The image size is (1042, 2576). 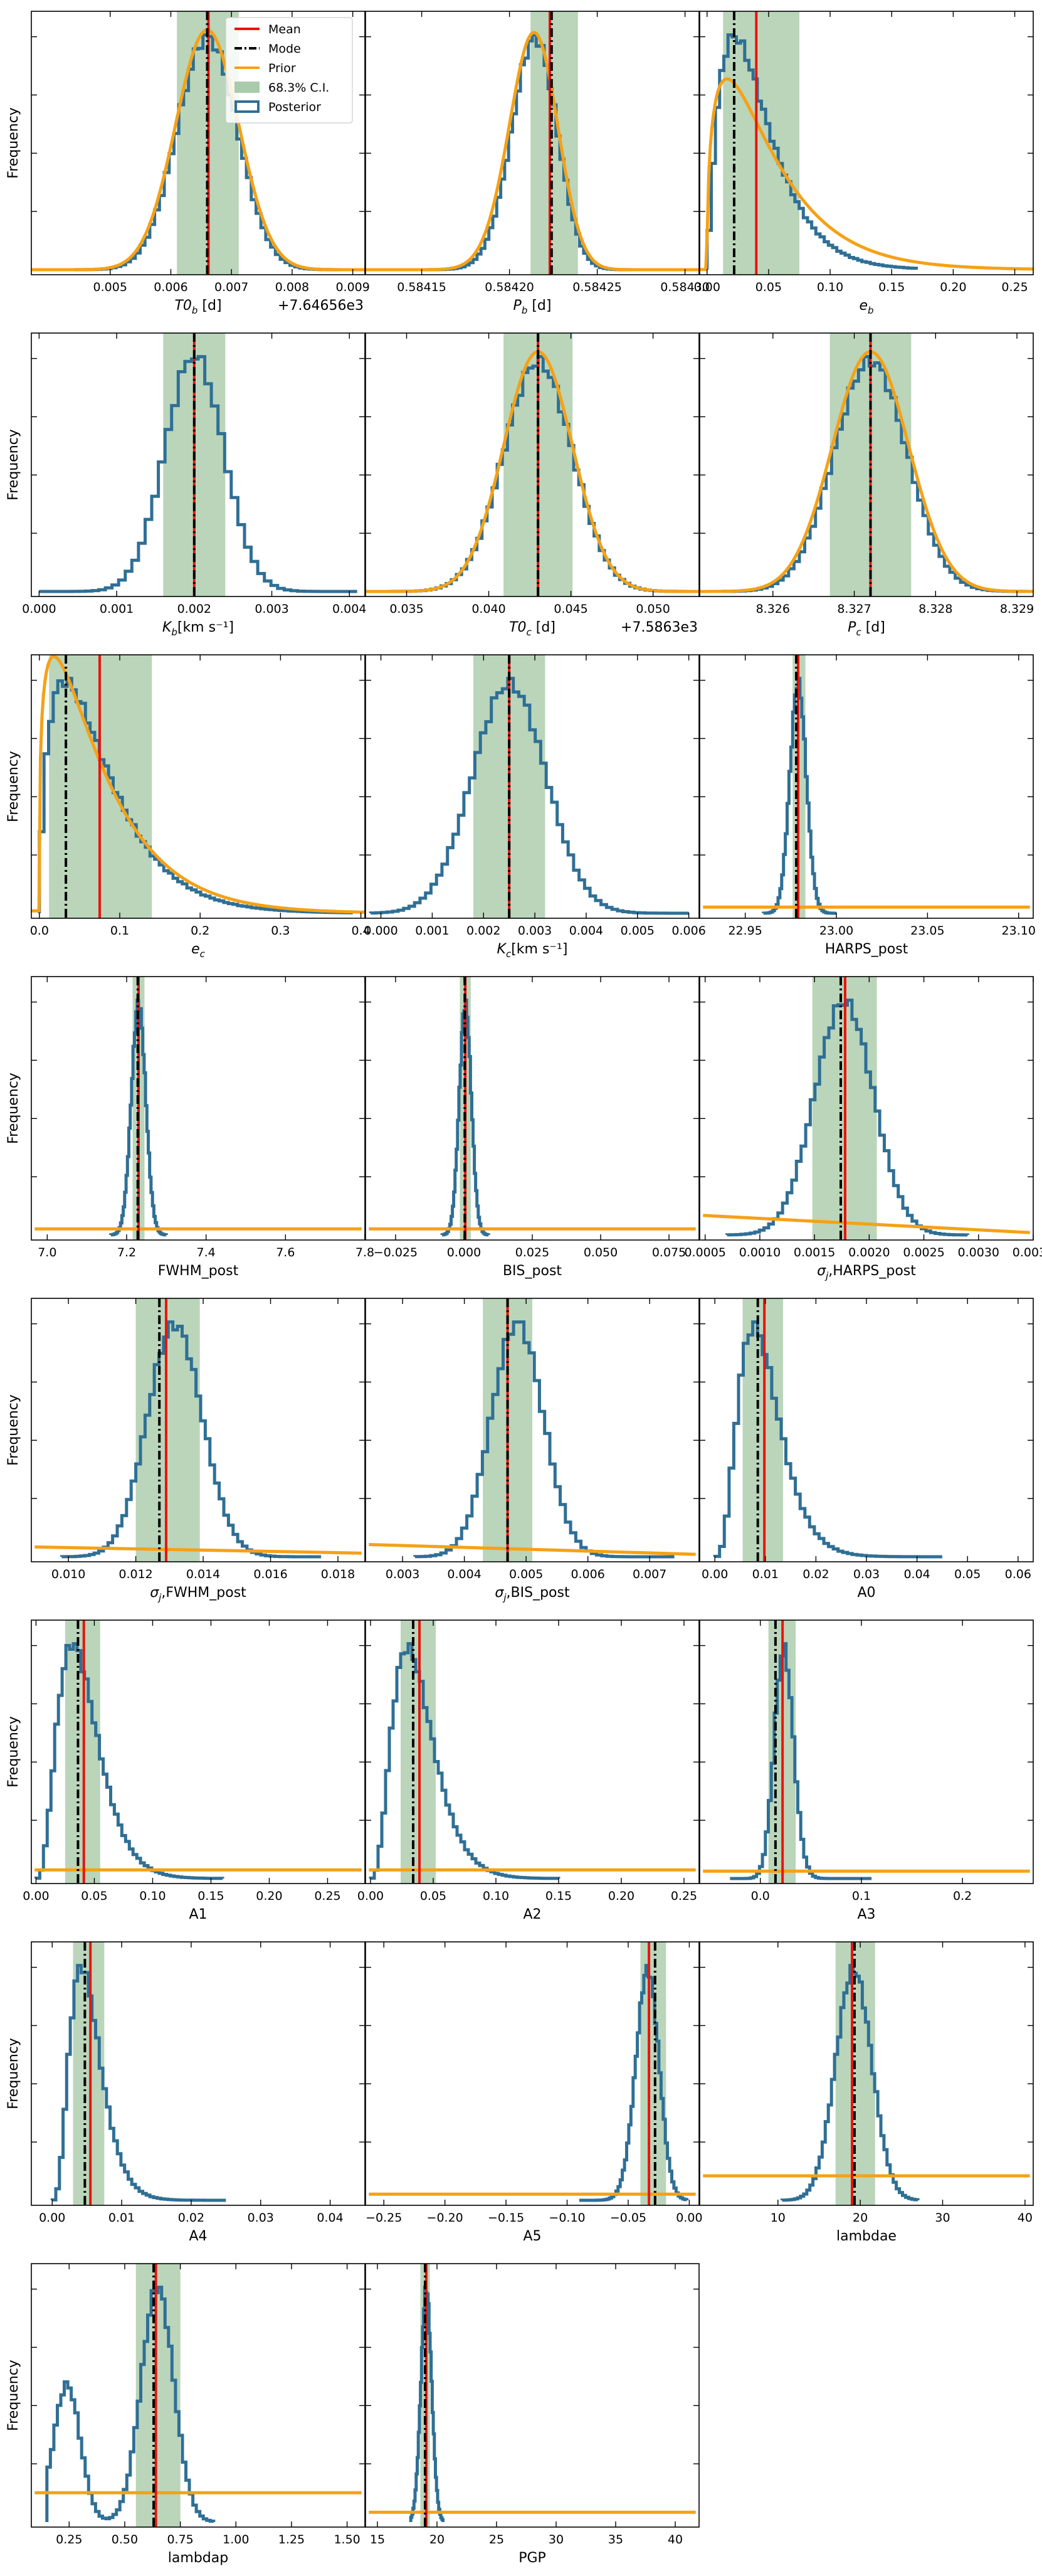 What do you see at coordinates (352, 287) in the screenshot?
I see `x-tick-label: 0.009` at bounding box center [352, 287].